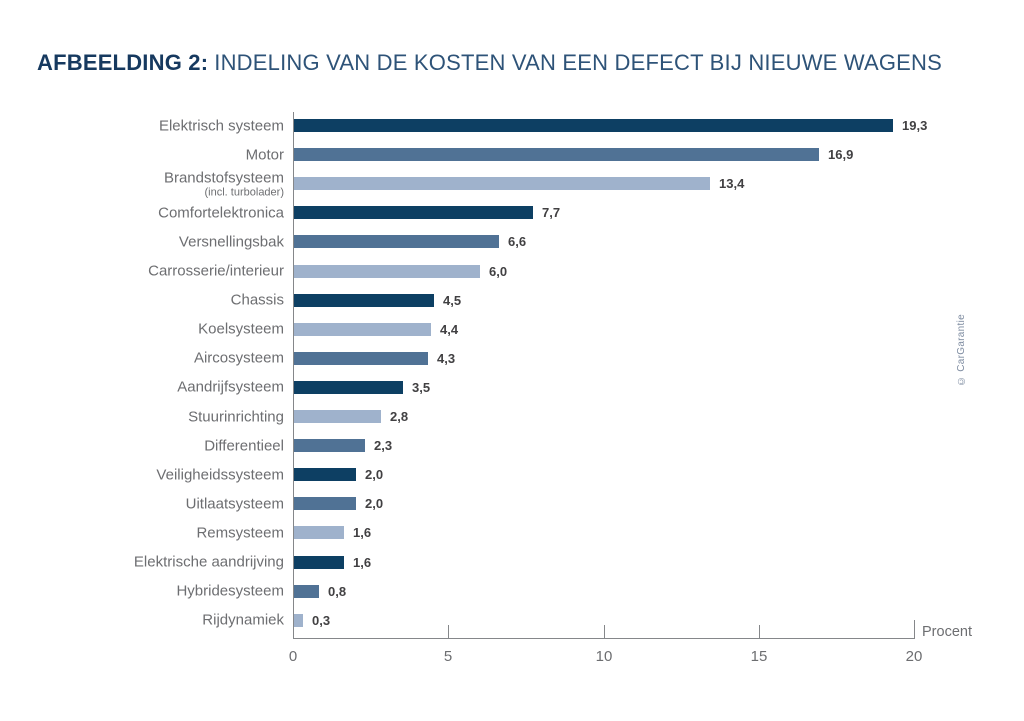 This screenshot has width=1024, height=721. What do you see at coordinates (142, 445) in the screenshot?
I see `category-label: Differentieel` at bounding box center [142, 445].